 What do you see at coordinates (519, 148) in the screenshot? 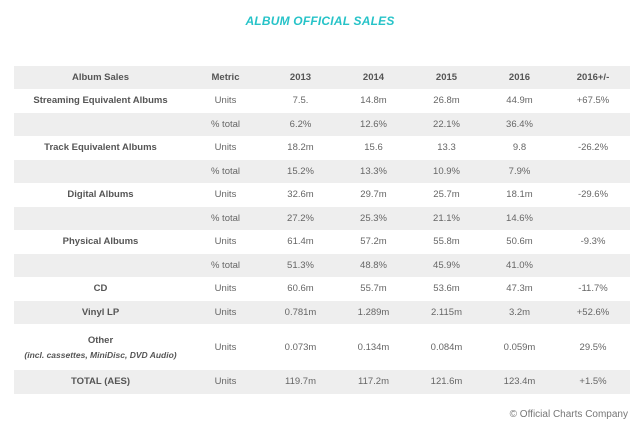
I see `value-2016: 9.8` at bounding box center [519, 148].